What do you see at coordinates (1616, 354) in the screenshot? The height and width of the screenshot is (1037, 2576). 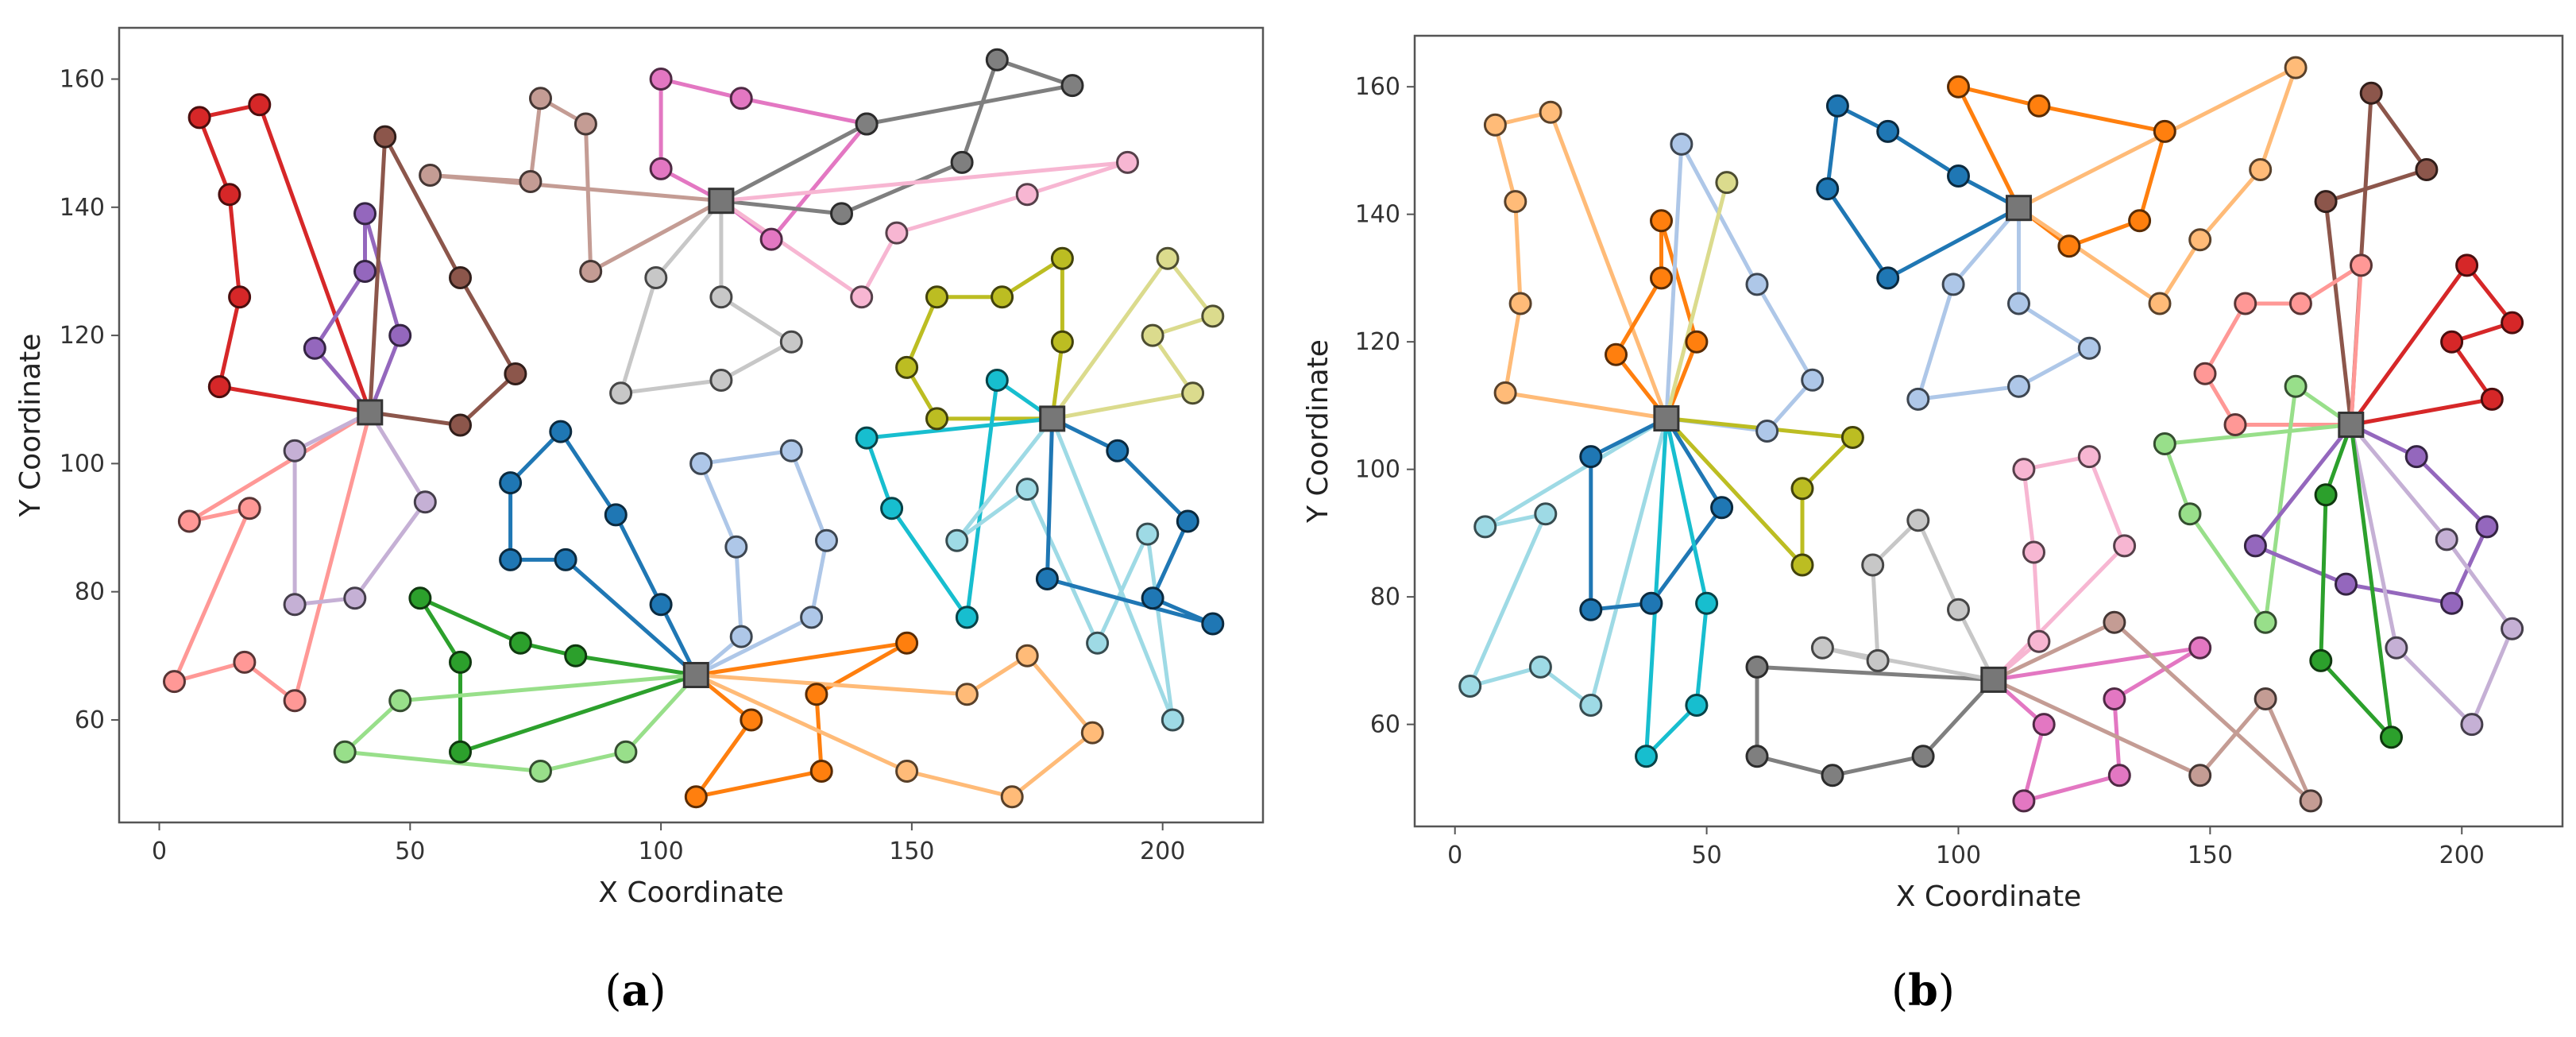 I see `chart-b-route-2-point` at bounding box center [1616, 354].